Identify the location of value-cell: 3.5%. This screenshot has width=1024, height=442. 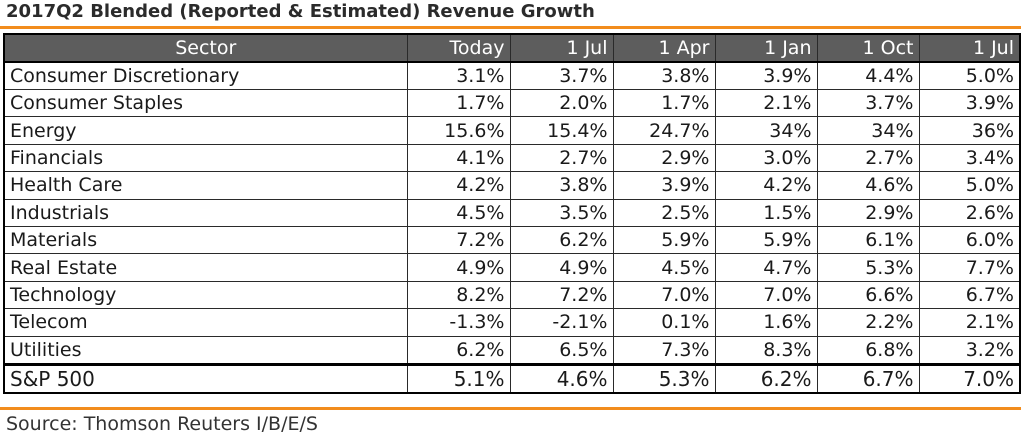
(561, 212).